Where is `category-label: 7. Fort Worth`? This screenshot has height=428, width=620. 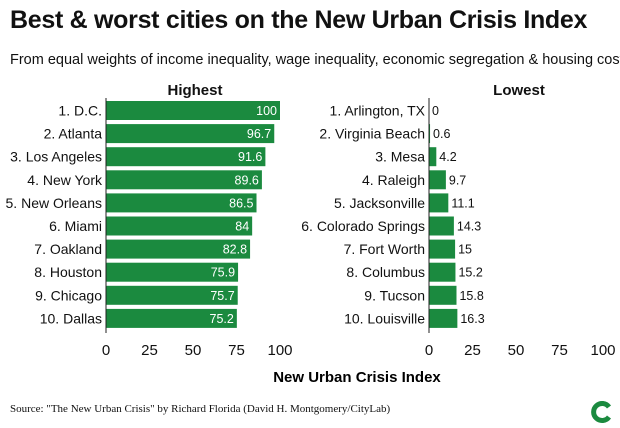 category-label: 7. Fort Worth is located at coordinates (384, 249).